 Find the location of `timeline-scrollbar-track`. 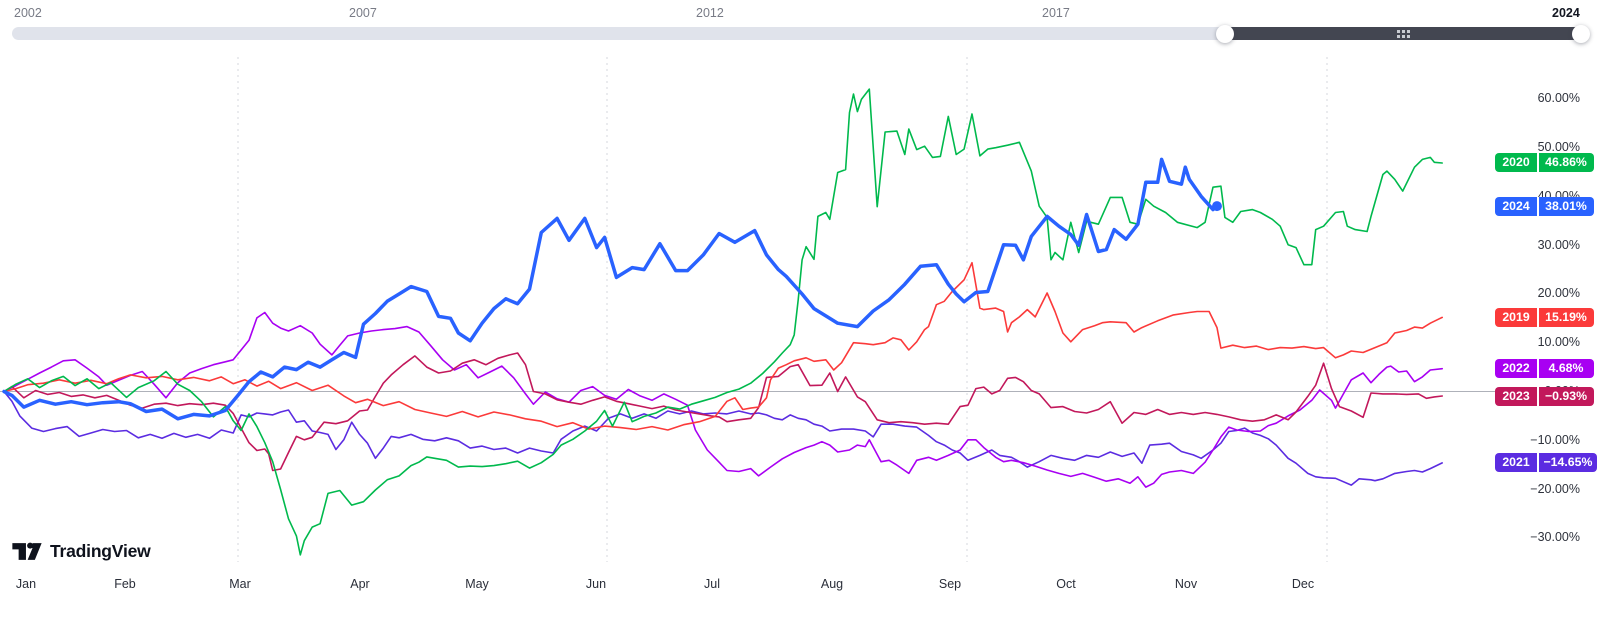

timeline-scrollbar-track is located at coordinates (799, 33).